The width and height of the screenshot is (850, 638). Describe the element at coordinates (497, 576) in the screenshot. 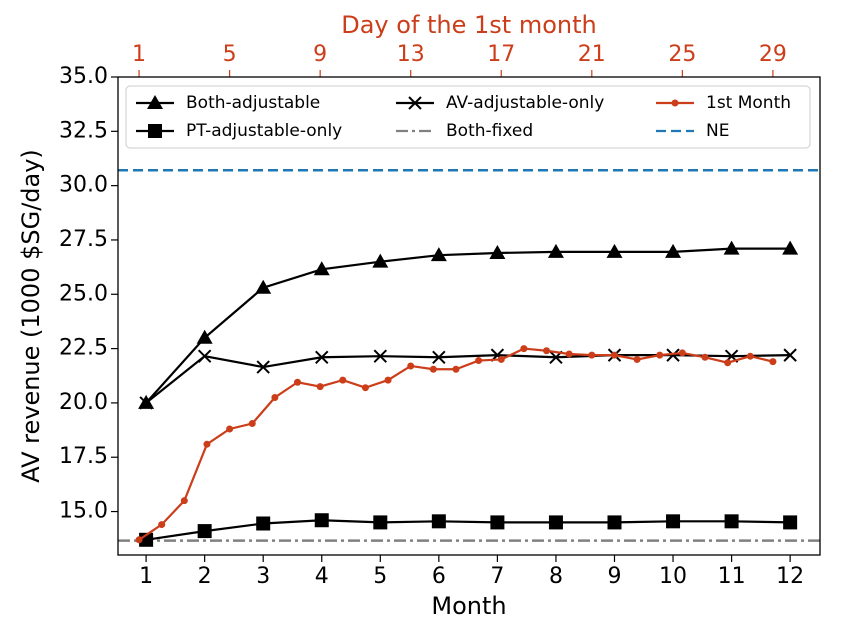

I see `x-tick-label: 7` at that location.